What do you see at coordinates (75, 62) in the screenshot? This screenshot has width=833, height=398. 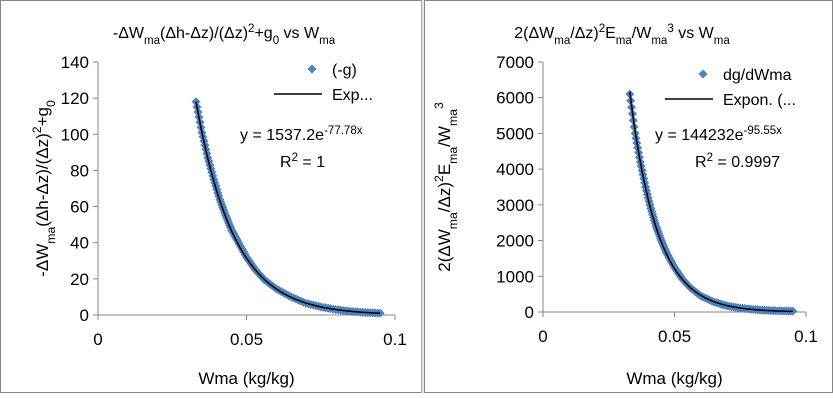 I see `y-tick-label: 140` at bounding box center [75, 62].